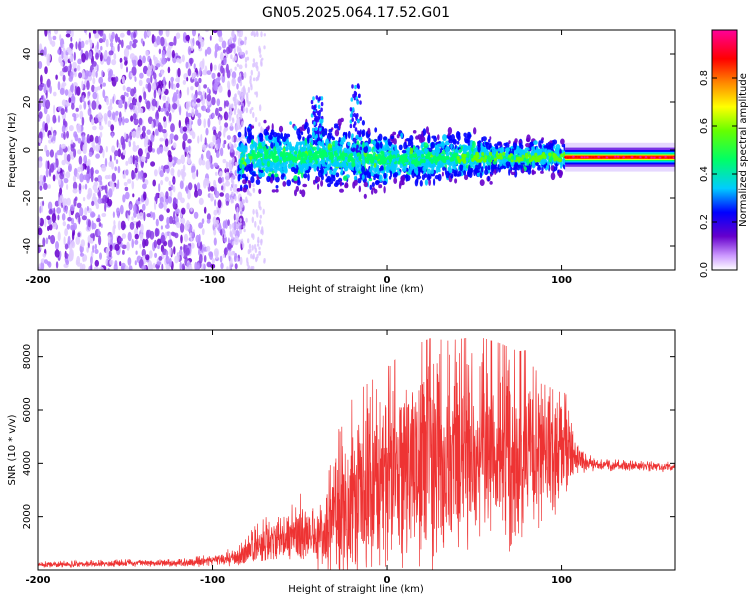  What do you see at coordinates (356, 289) in the screenshot?
I see `spectrogram-xlabel: Height of straight line (km)` at bounding box center [356, 289].